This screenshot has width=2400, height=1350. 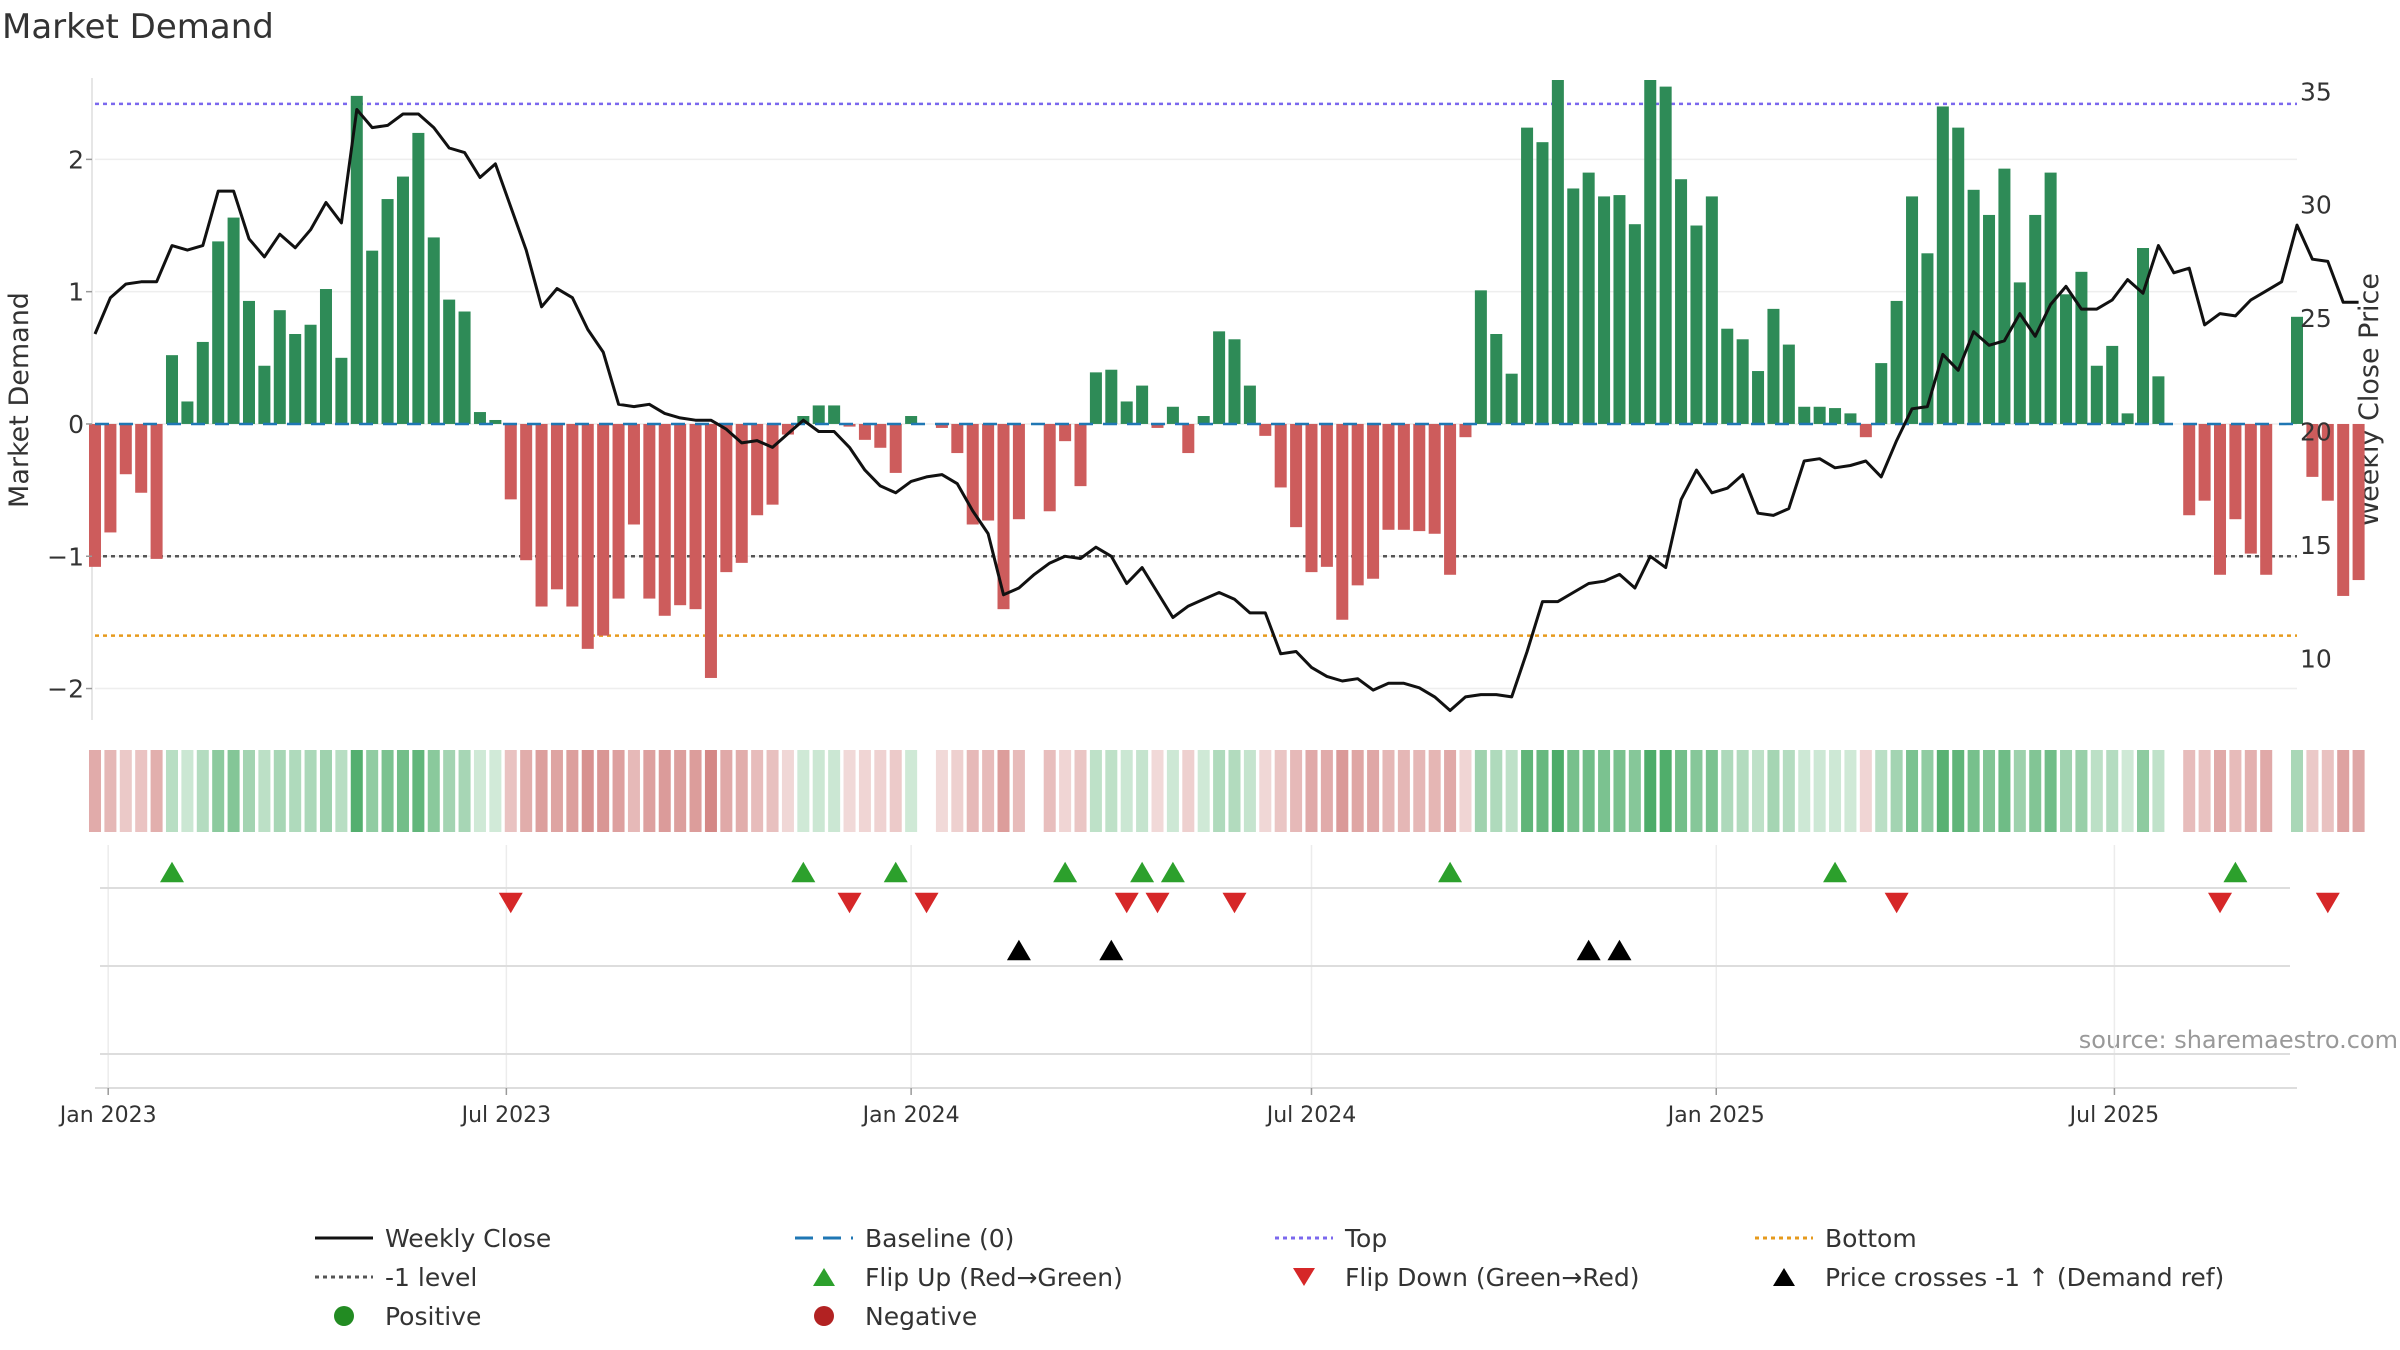 I want to click on legend-label: Top, so click(x=1365, y=1238).